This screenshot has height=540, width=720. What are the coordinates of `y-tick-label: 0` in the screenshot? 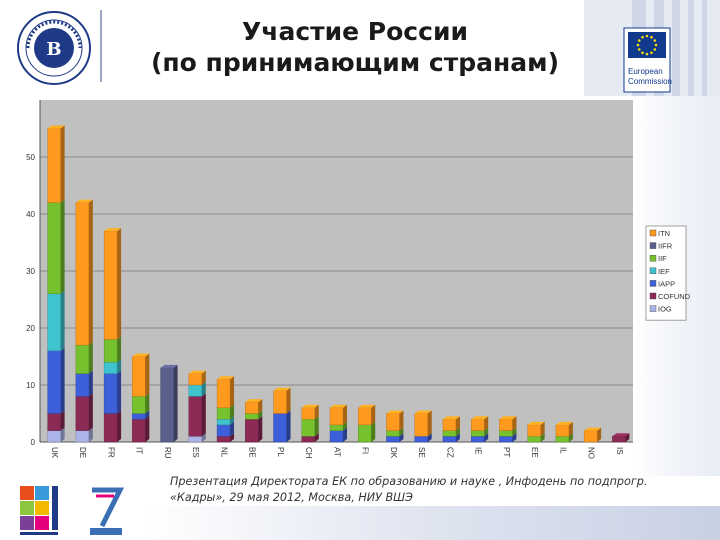 It's located at (33, 442).